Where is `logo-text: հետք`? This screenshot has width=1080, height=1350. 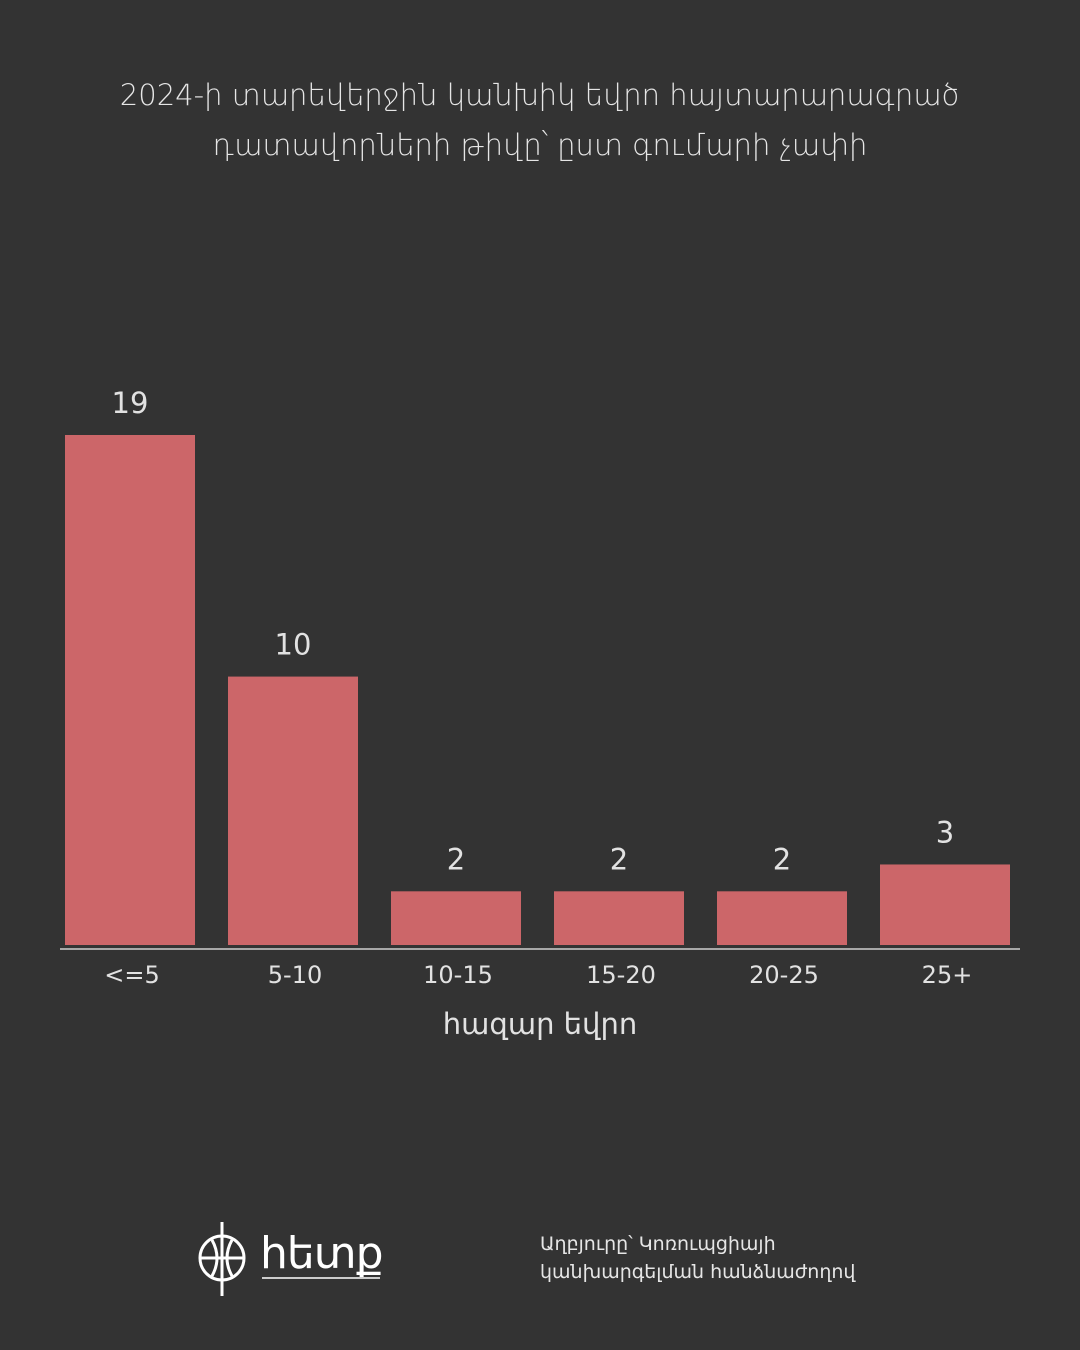 logo-text: հետք is located at coordinates (322, 1253).